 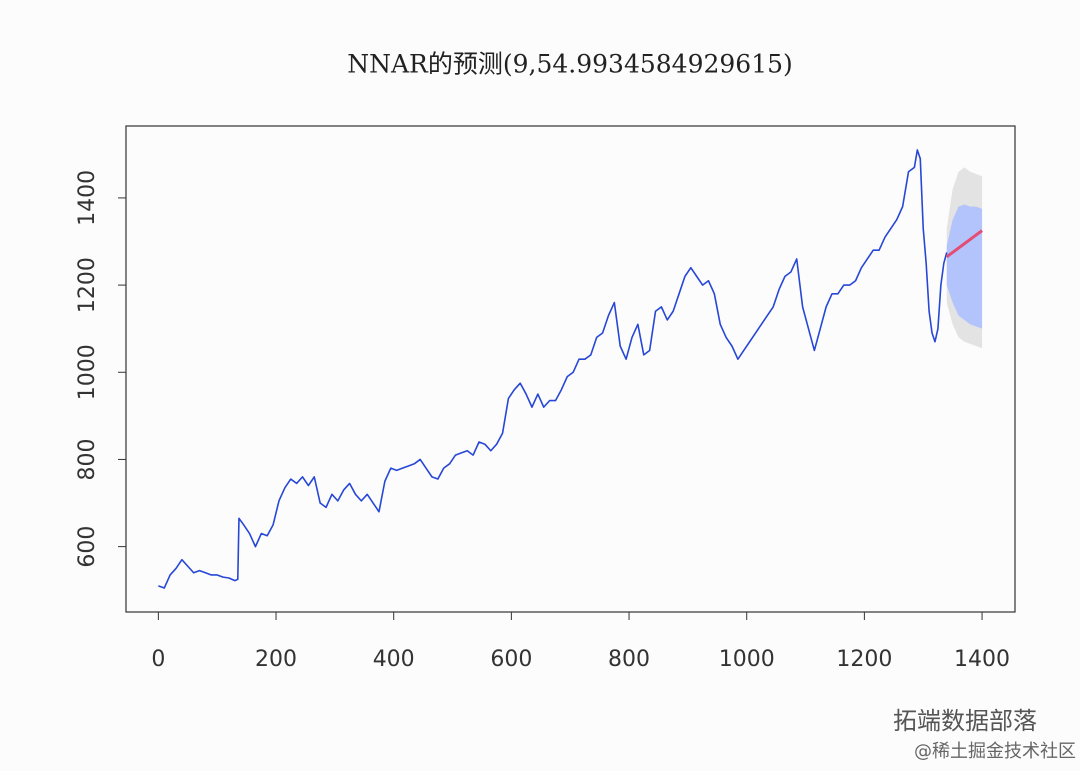 I want to click on x-tick-label: 200, so click(x=276, y=659).